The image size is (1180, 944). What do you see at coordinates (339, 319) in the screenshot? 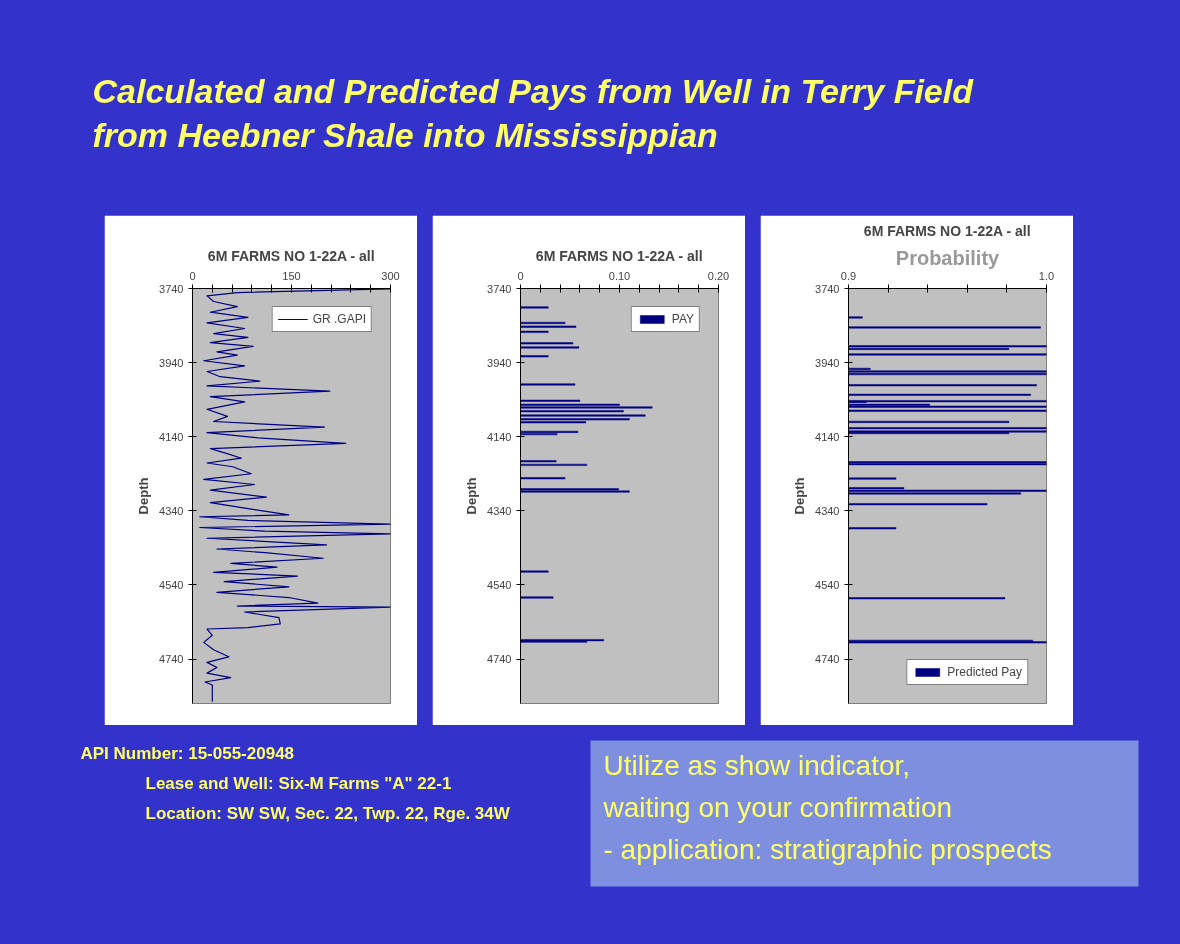
I see `legend-label: GR .GAPI` at bounding box center [339, 319].